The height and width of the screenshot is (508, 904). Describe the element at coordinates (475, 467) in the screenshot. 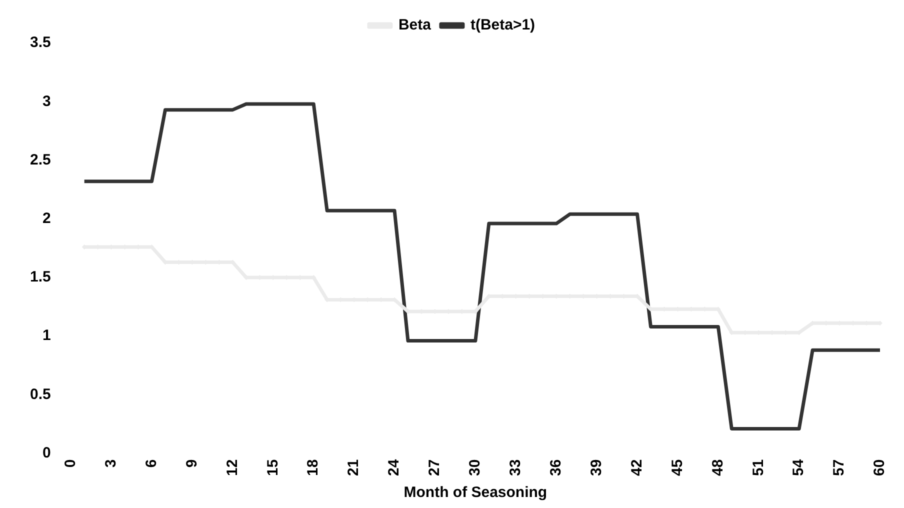

I see `x-tick-label: 30` at that location.